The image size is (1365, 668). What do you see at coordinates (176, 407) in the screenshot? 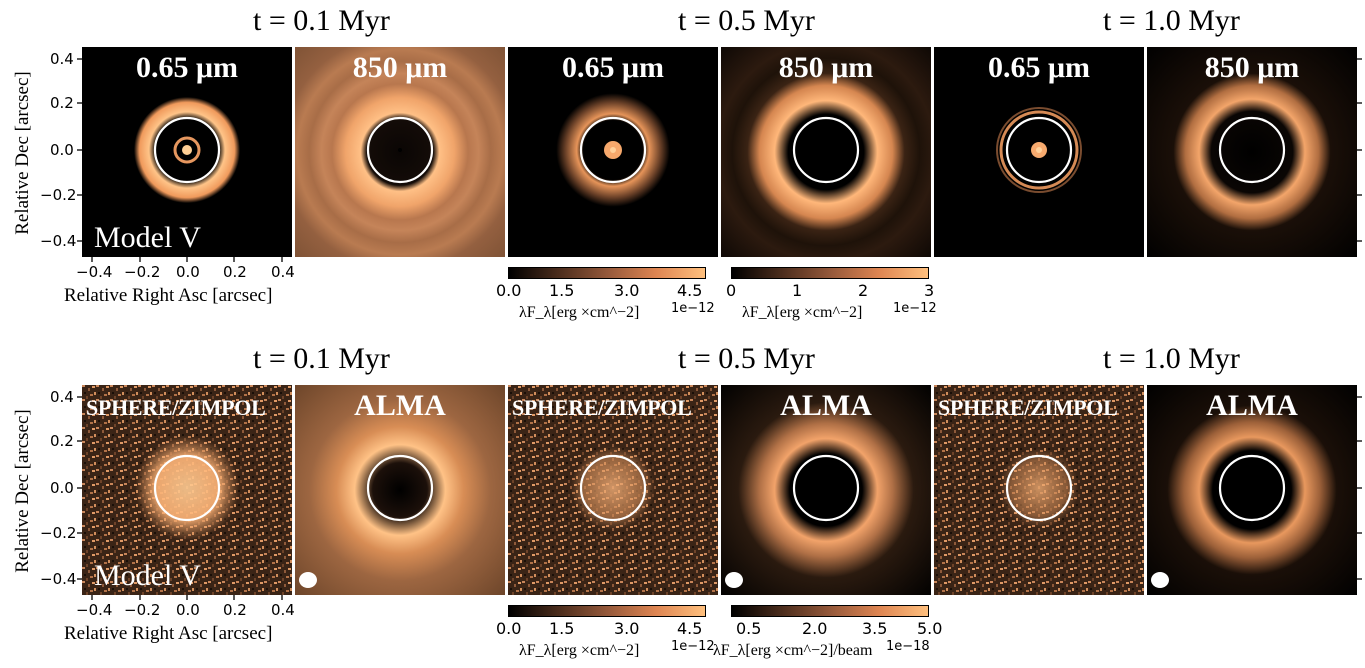
I see `panel-label-r2-0: SPHERE/ZIMPOL` at bounding box center [176, 407].